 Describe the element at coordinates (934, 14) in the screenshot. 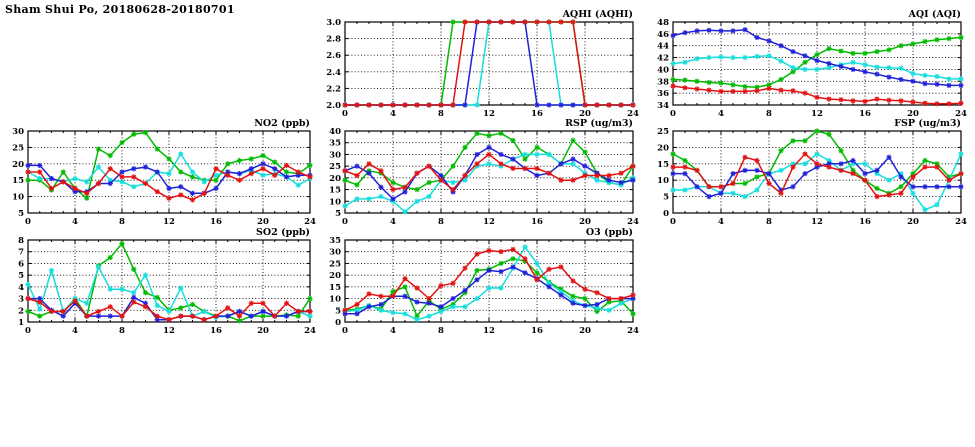

I see `chart-title-aqi: AQI (AQI)` at that location.